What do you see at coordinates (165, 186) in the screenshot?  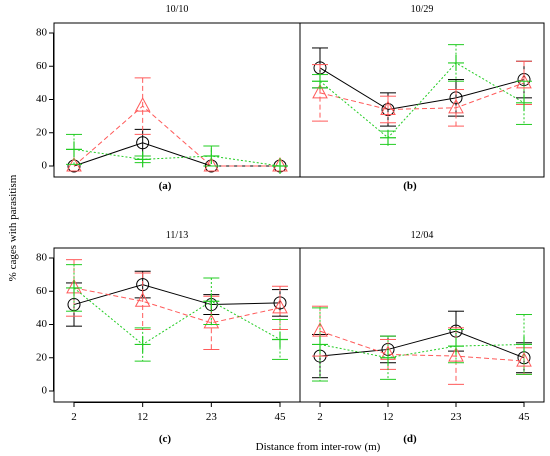 I see `panel-label: (a)` at bounding box center [165, 186].